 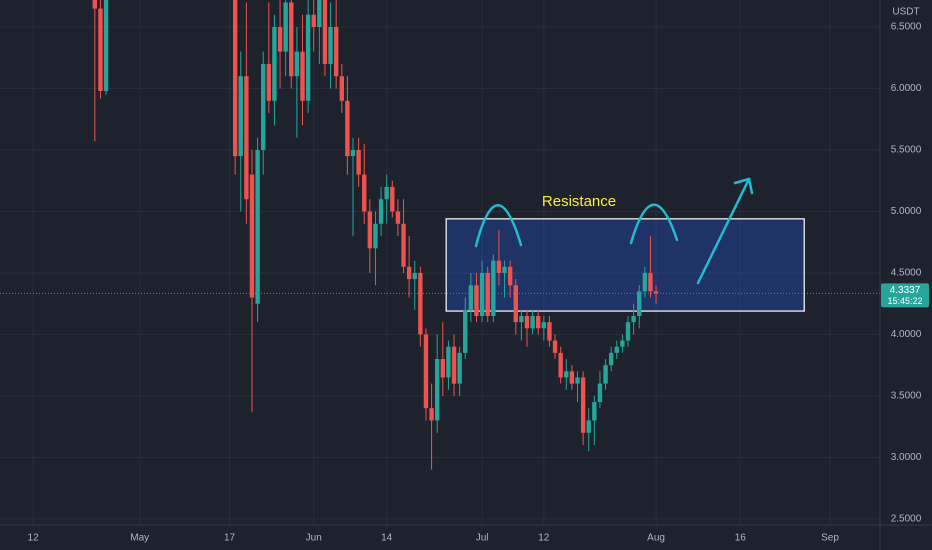 What do you see at coordinates (906, 457) in the screenshot?
I see `y-tick-label: 3.0000` at bounding box center [906, 457].